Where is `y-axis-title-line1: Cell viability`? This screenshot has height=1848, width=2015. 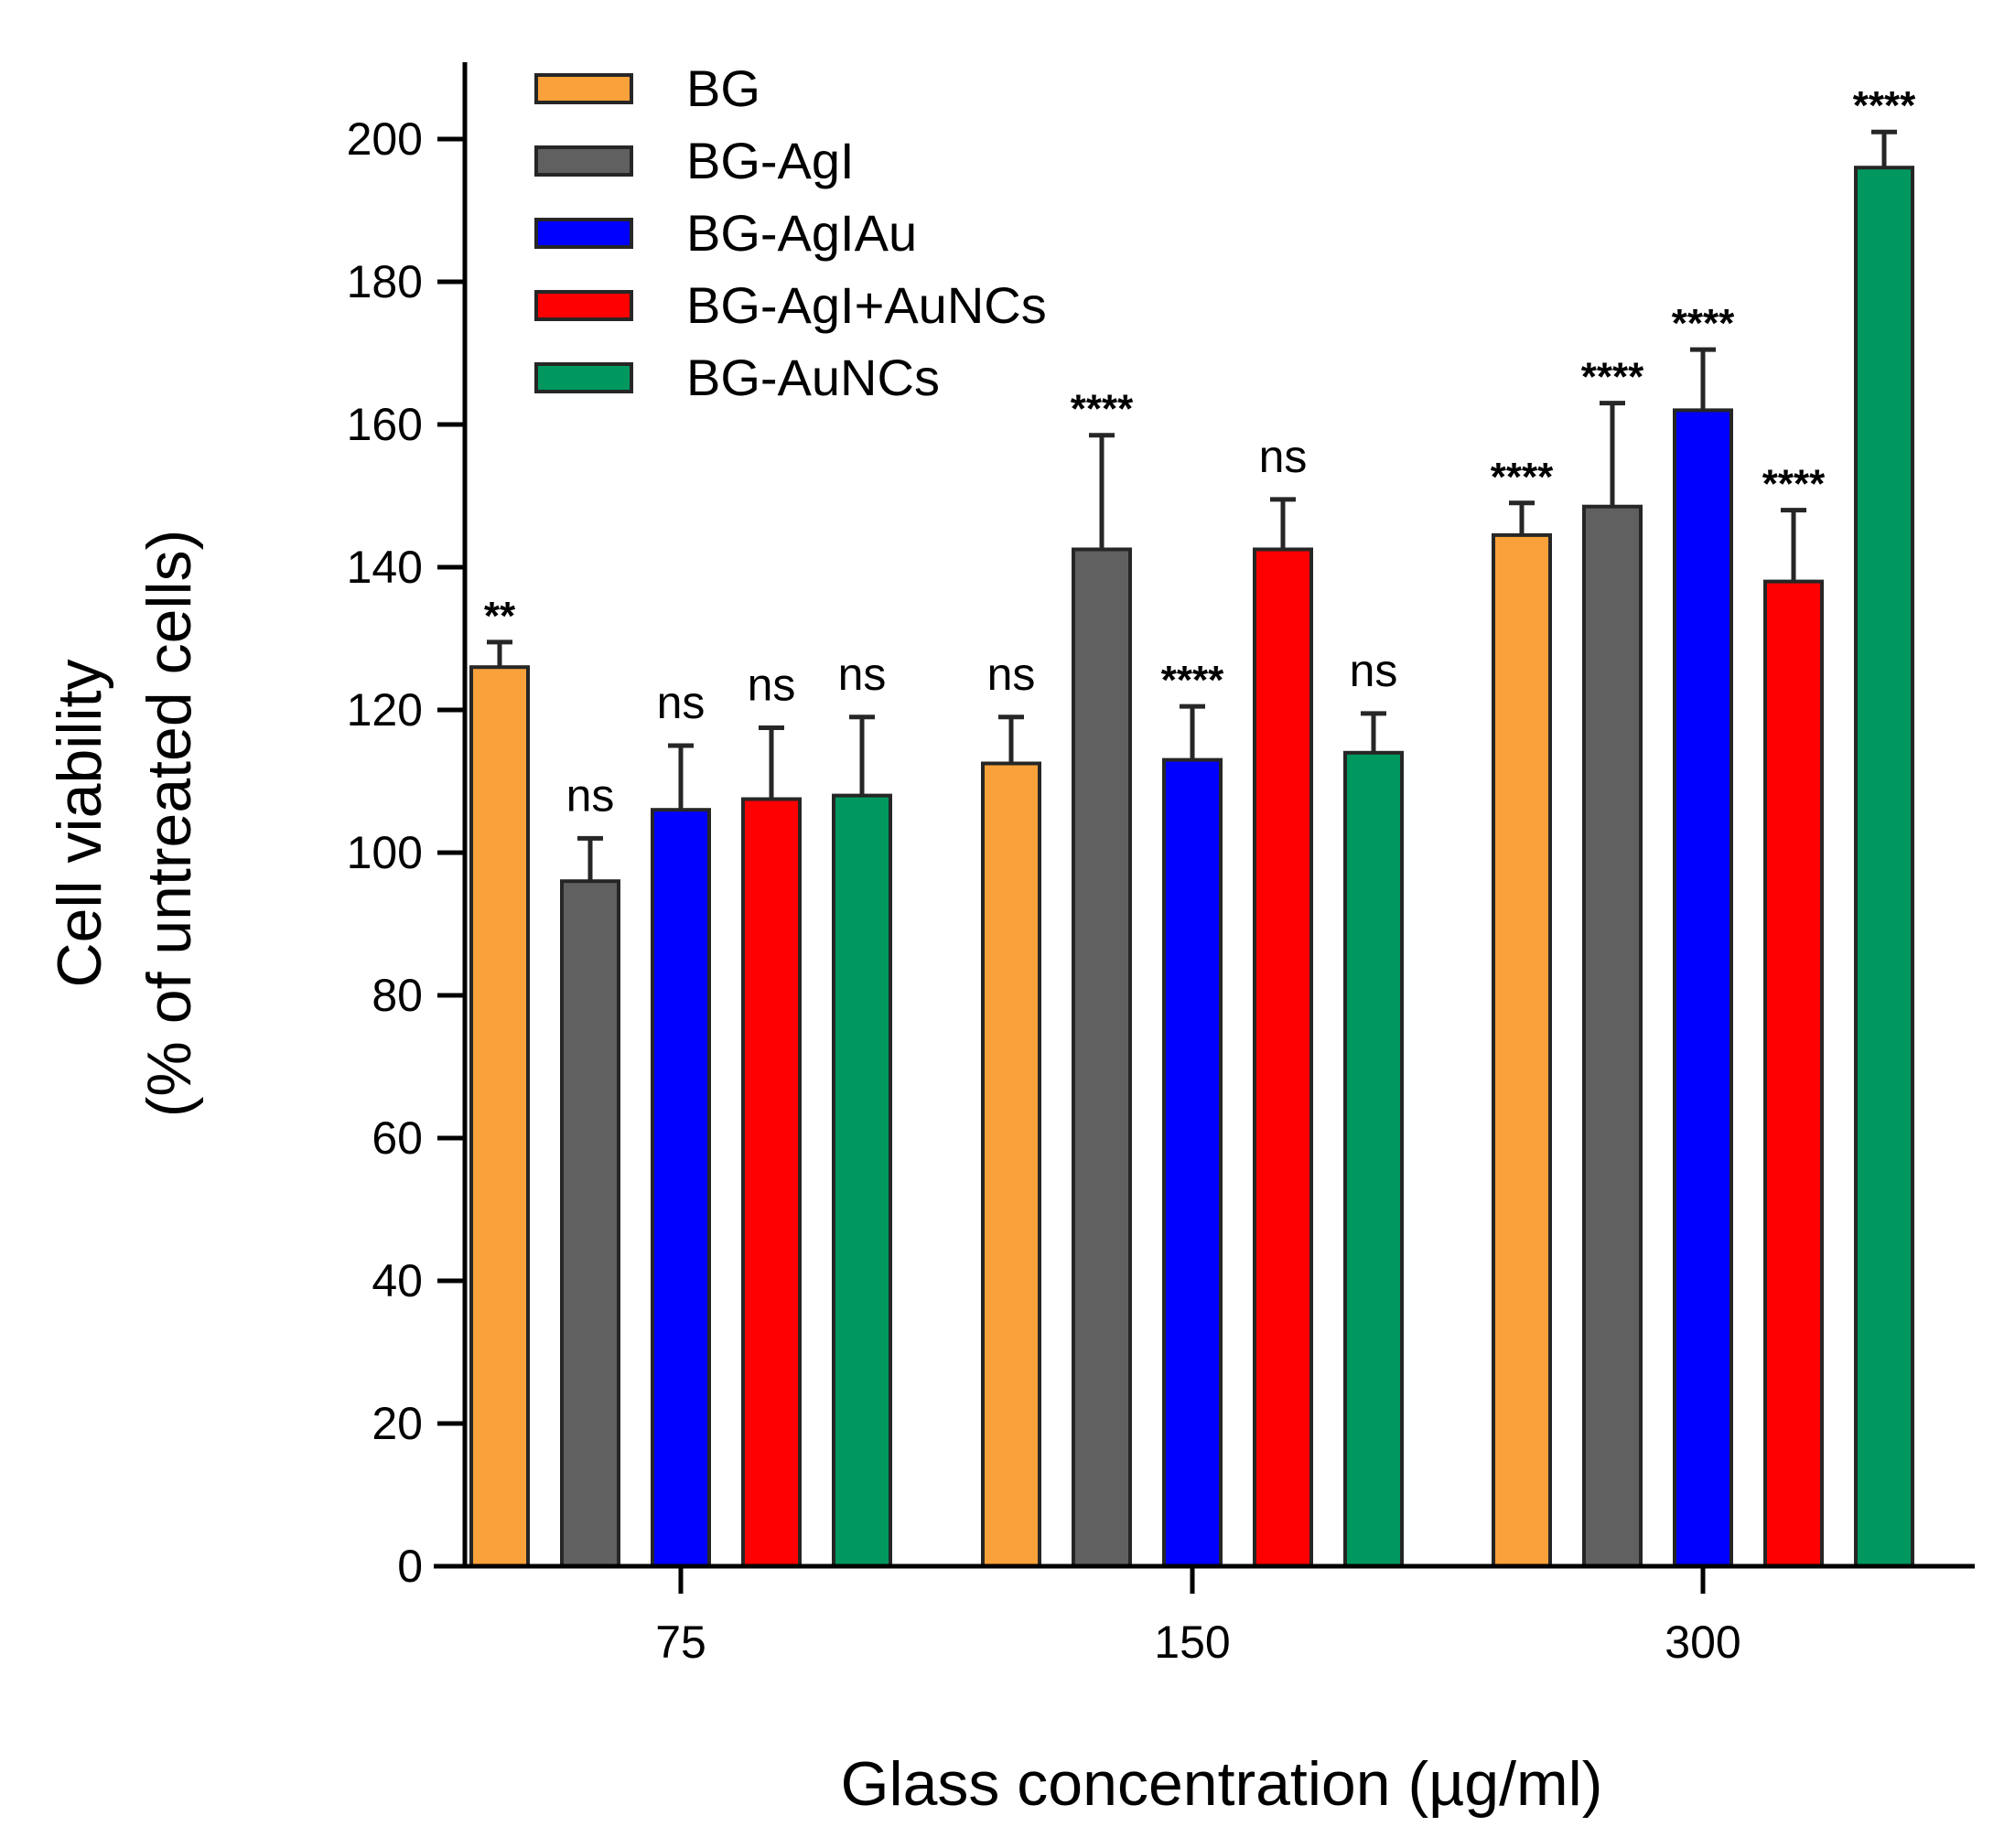 y-axis-title-line1: Cell viability is located at coordinates (79, 824).